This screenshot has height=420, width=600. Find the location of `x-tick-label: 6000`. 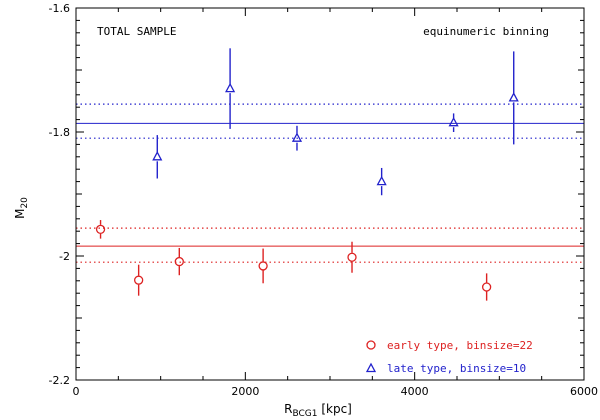

x-tick-label: 6000 is located at coordinates (584, 391).